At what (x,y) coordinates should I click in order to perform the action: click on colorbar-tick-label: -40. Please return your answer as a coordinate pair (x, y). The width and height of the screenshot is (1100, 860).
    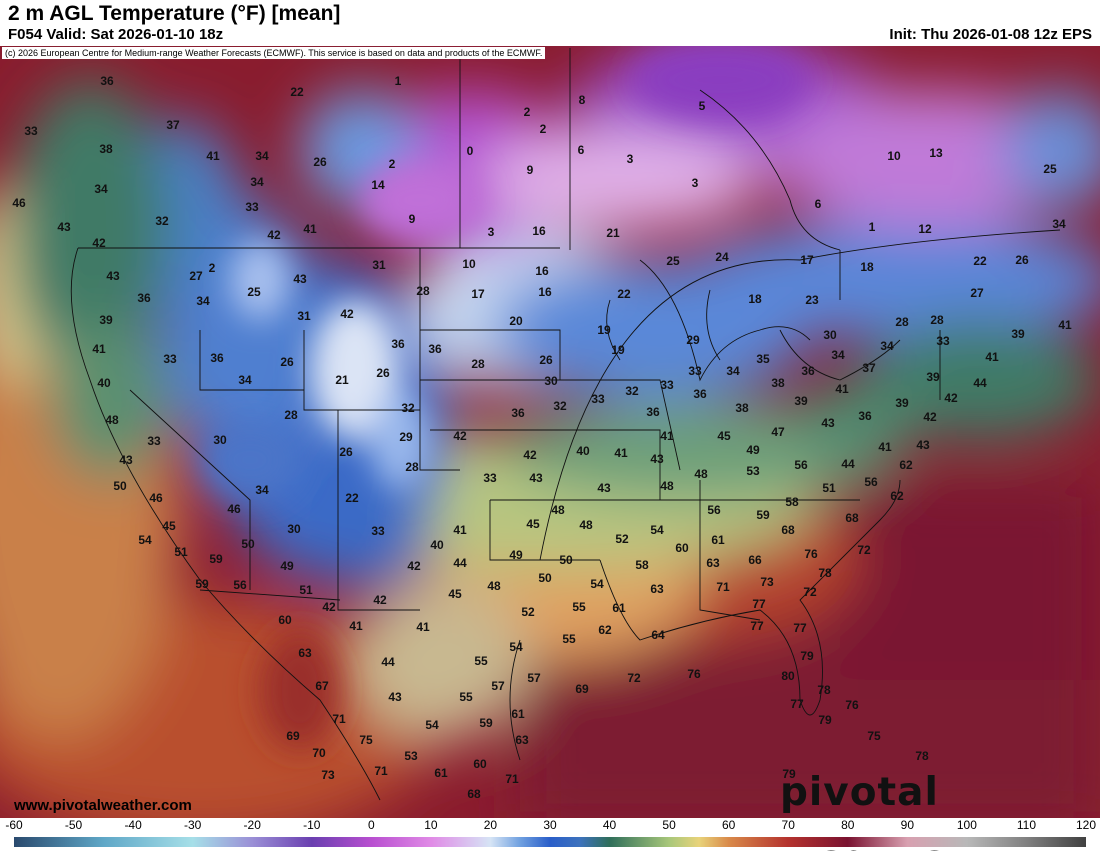
    Looking at the image, I should click on (133, 825).